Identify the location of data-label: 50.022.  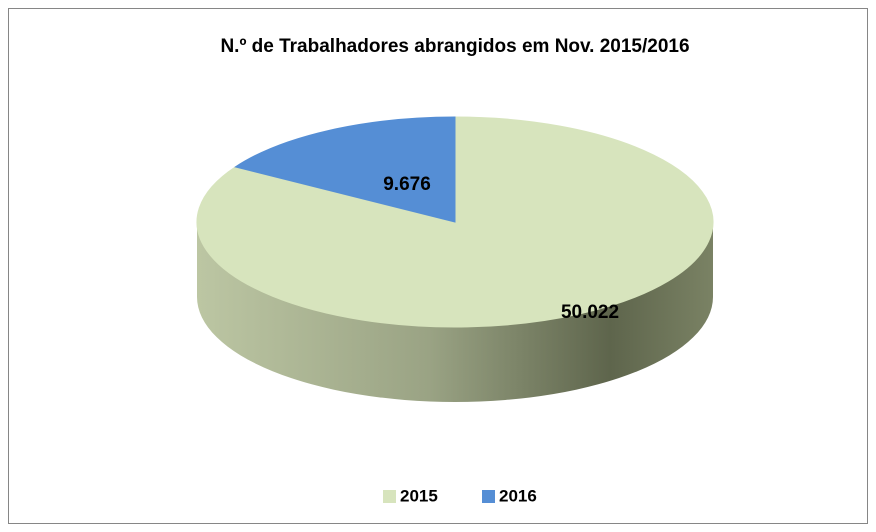
(590, 312).